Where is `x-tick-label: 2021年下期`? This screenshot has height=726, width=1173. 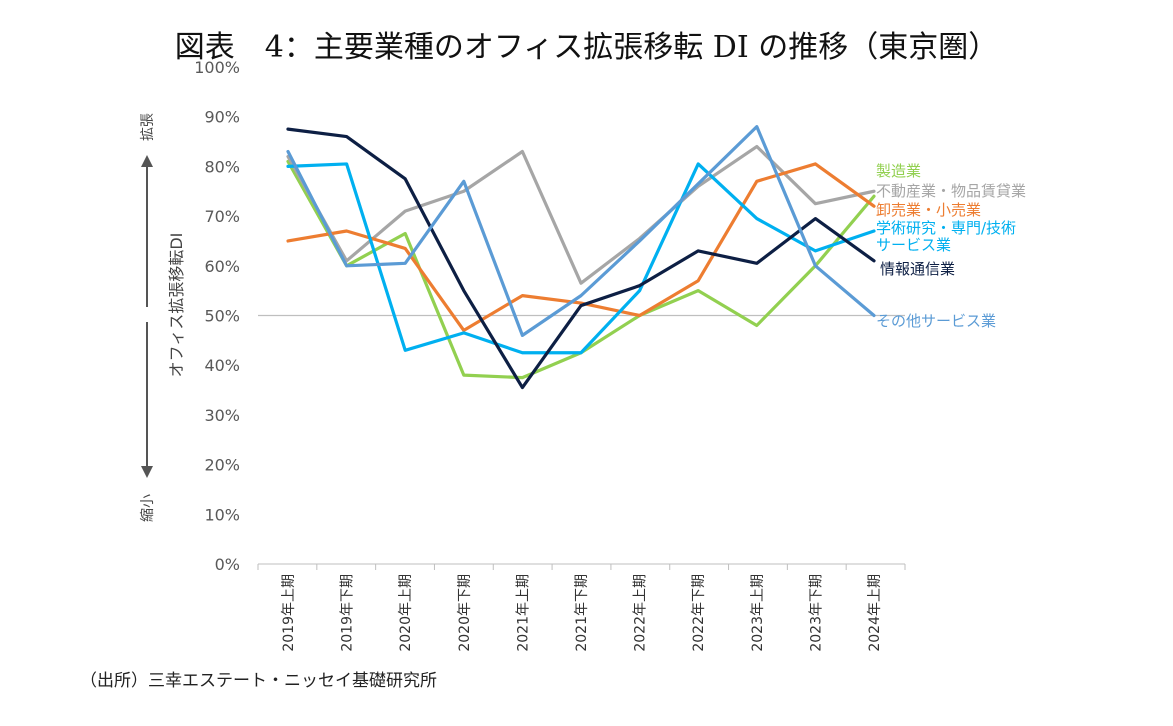 x-tick-label: 2021年下期 is located at coordinates (582, 613).